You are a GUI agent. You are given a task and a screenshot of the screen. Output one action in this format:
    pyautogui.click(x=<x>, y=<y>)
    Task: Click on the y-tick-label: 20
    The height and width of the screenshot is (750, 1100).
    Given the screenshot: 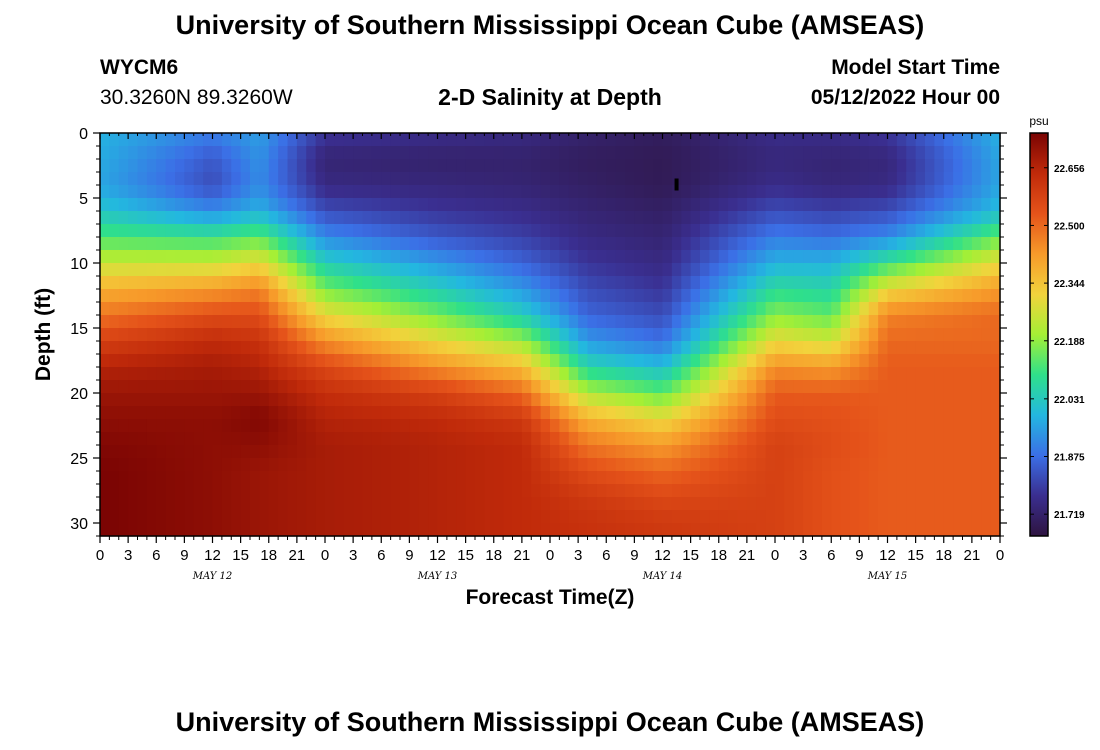 What is the action you would take?
    pyautogui.click(x=79, y=394)
    